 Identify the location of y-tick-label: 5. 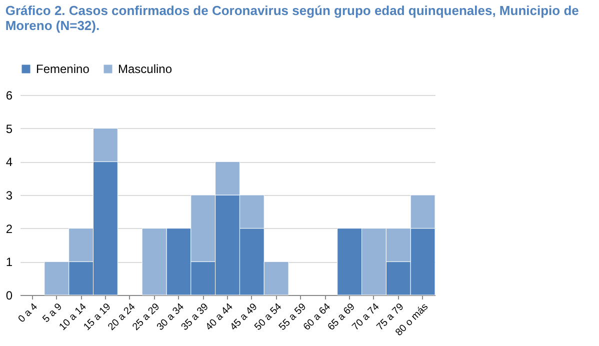
(9, 129).